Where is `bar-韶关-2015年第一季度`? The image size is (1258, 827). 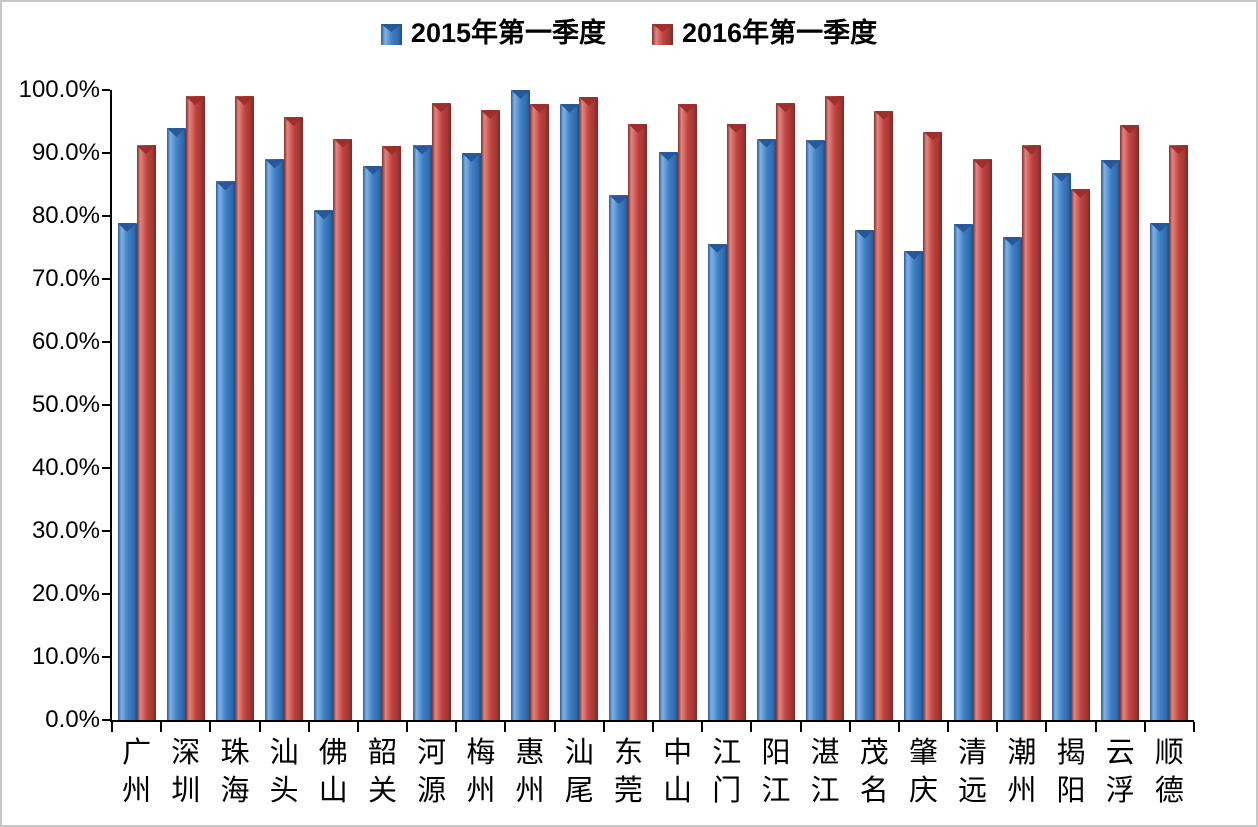
bar-韶关-2015年第一季度 is located at coordinates (373, 442).